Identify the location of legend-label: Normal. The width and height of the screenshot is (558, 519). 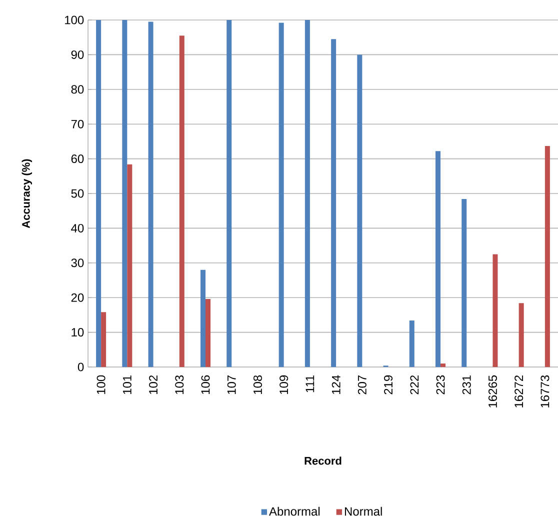
(363, 511).